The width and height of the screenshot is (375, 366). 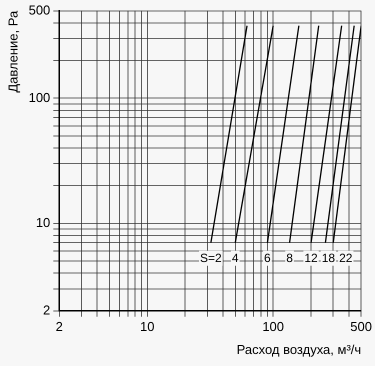 What do you see at coordinates (39, 97) in the screenshot?
I see `y-tick-label: 100` at bounding box center [39, 97].